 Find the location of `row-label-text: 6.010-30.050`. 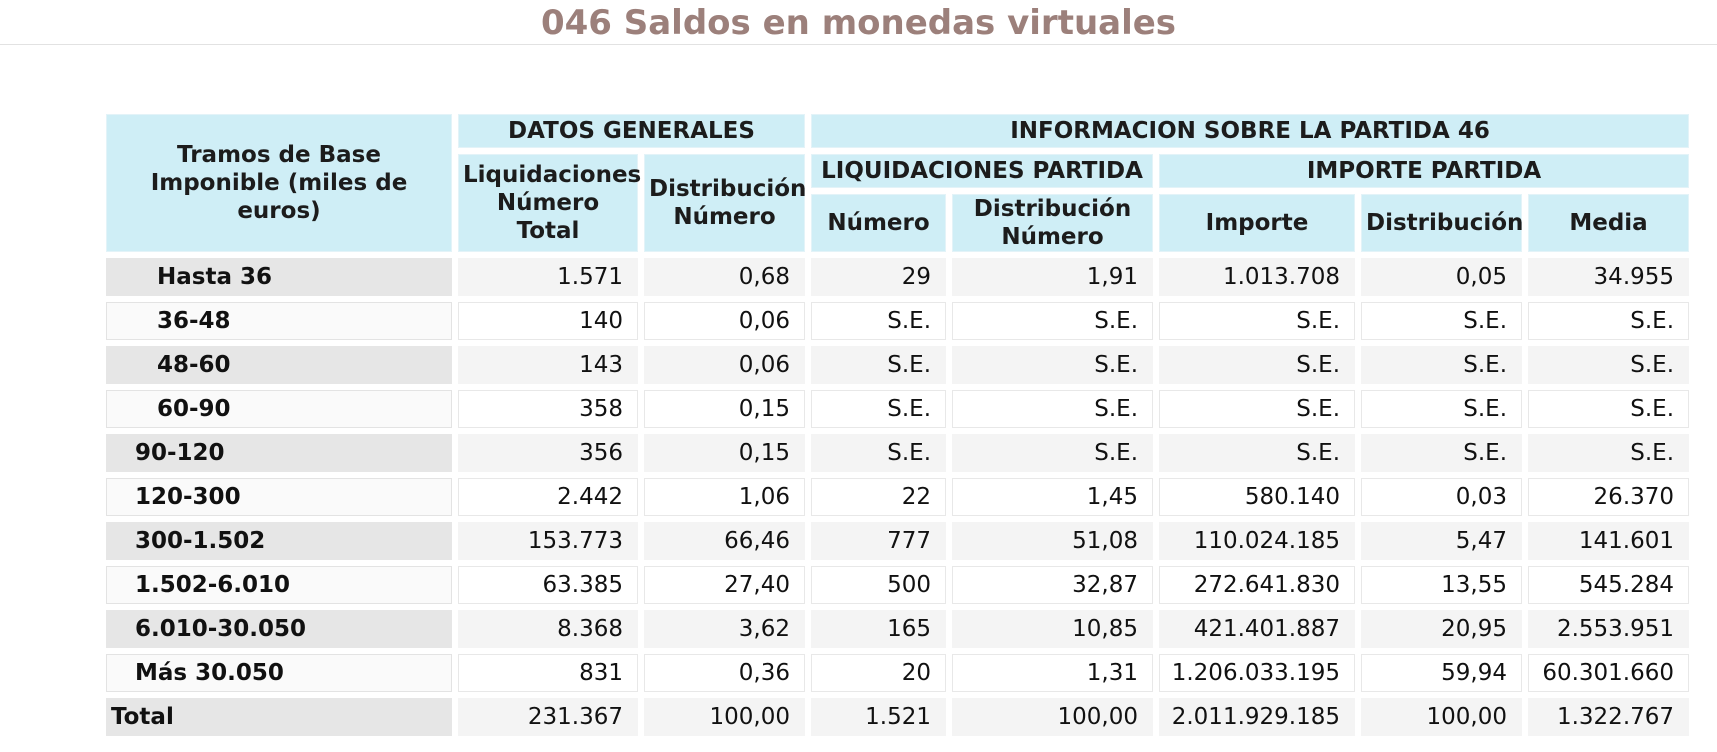

row-label-text: 6.010-30.050 is located at coordinates (221, 629).